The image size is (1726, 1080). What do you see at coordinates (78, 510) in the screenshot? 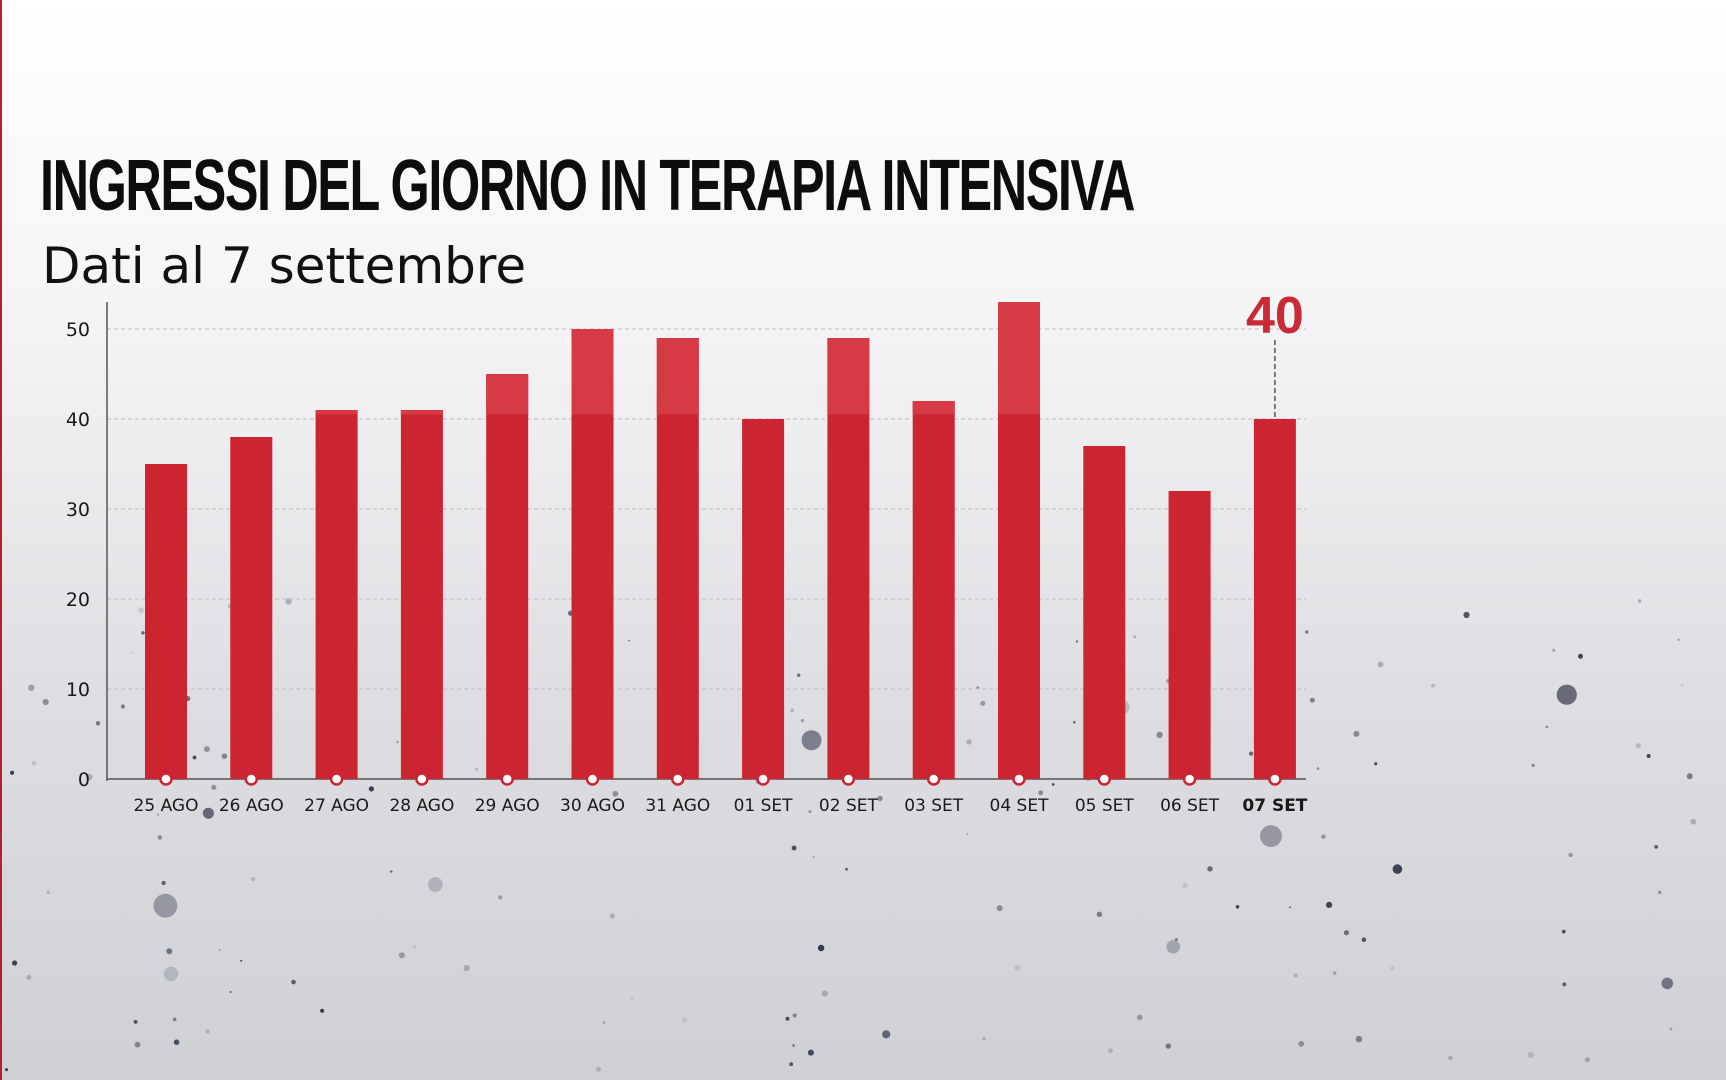
I see `y-tick-label: 30` at bounding box center [78, 510].